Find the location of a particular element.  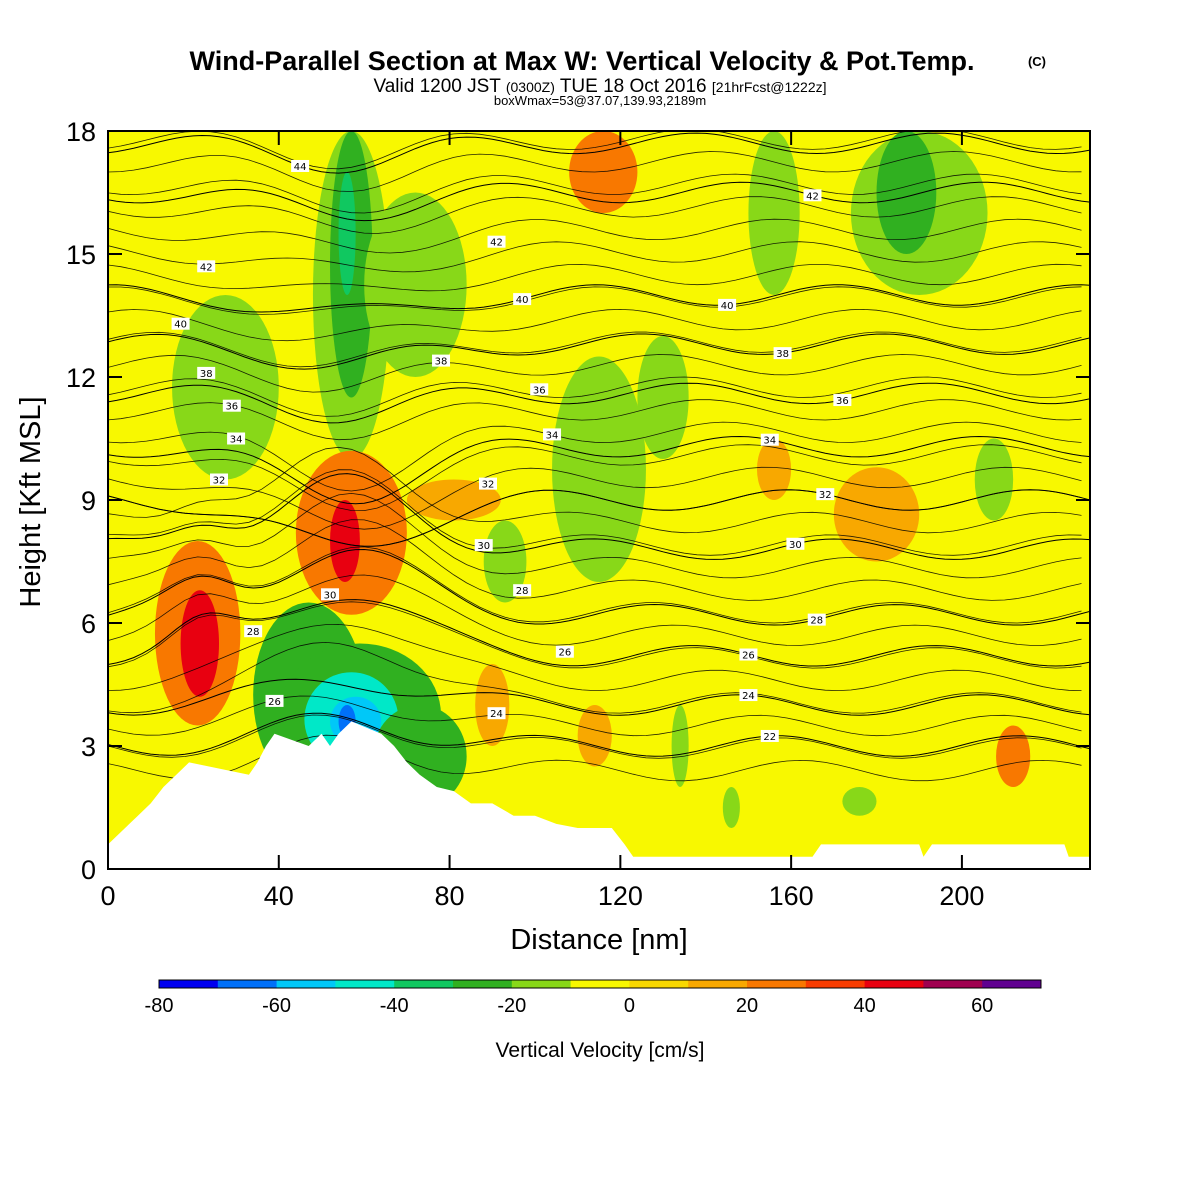

colorbar: -80 -60 -40 -20 0 20 40 60 is located at coordinates (593, 998).